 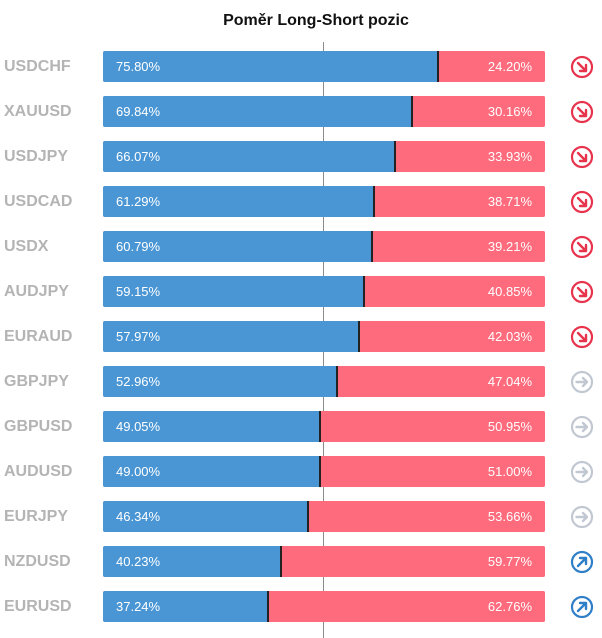 I want to click on pair-label: GBPUSD, so click(x=38, y=426).